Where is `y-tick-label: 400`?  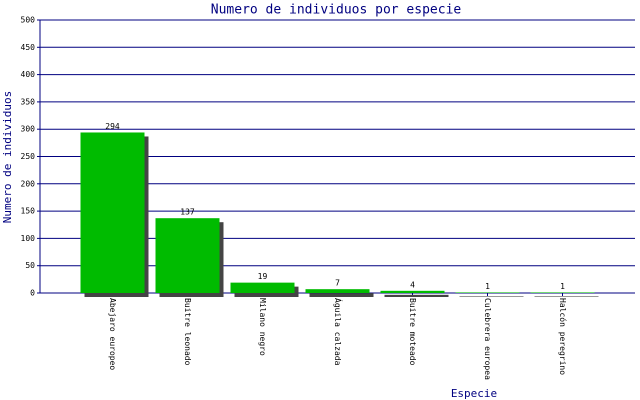 y-tick-label: 400 is located at coordinates (28, 74).